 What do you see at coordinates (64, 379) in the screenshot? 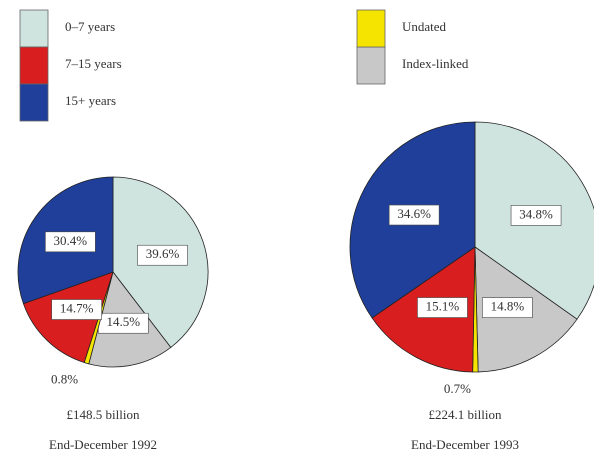
I see `slice-label: 0.8%` at bounding box center [64, 379].